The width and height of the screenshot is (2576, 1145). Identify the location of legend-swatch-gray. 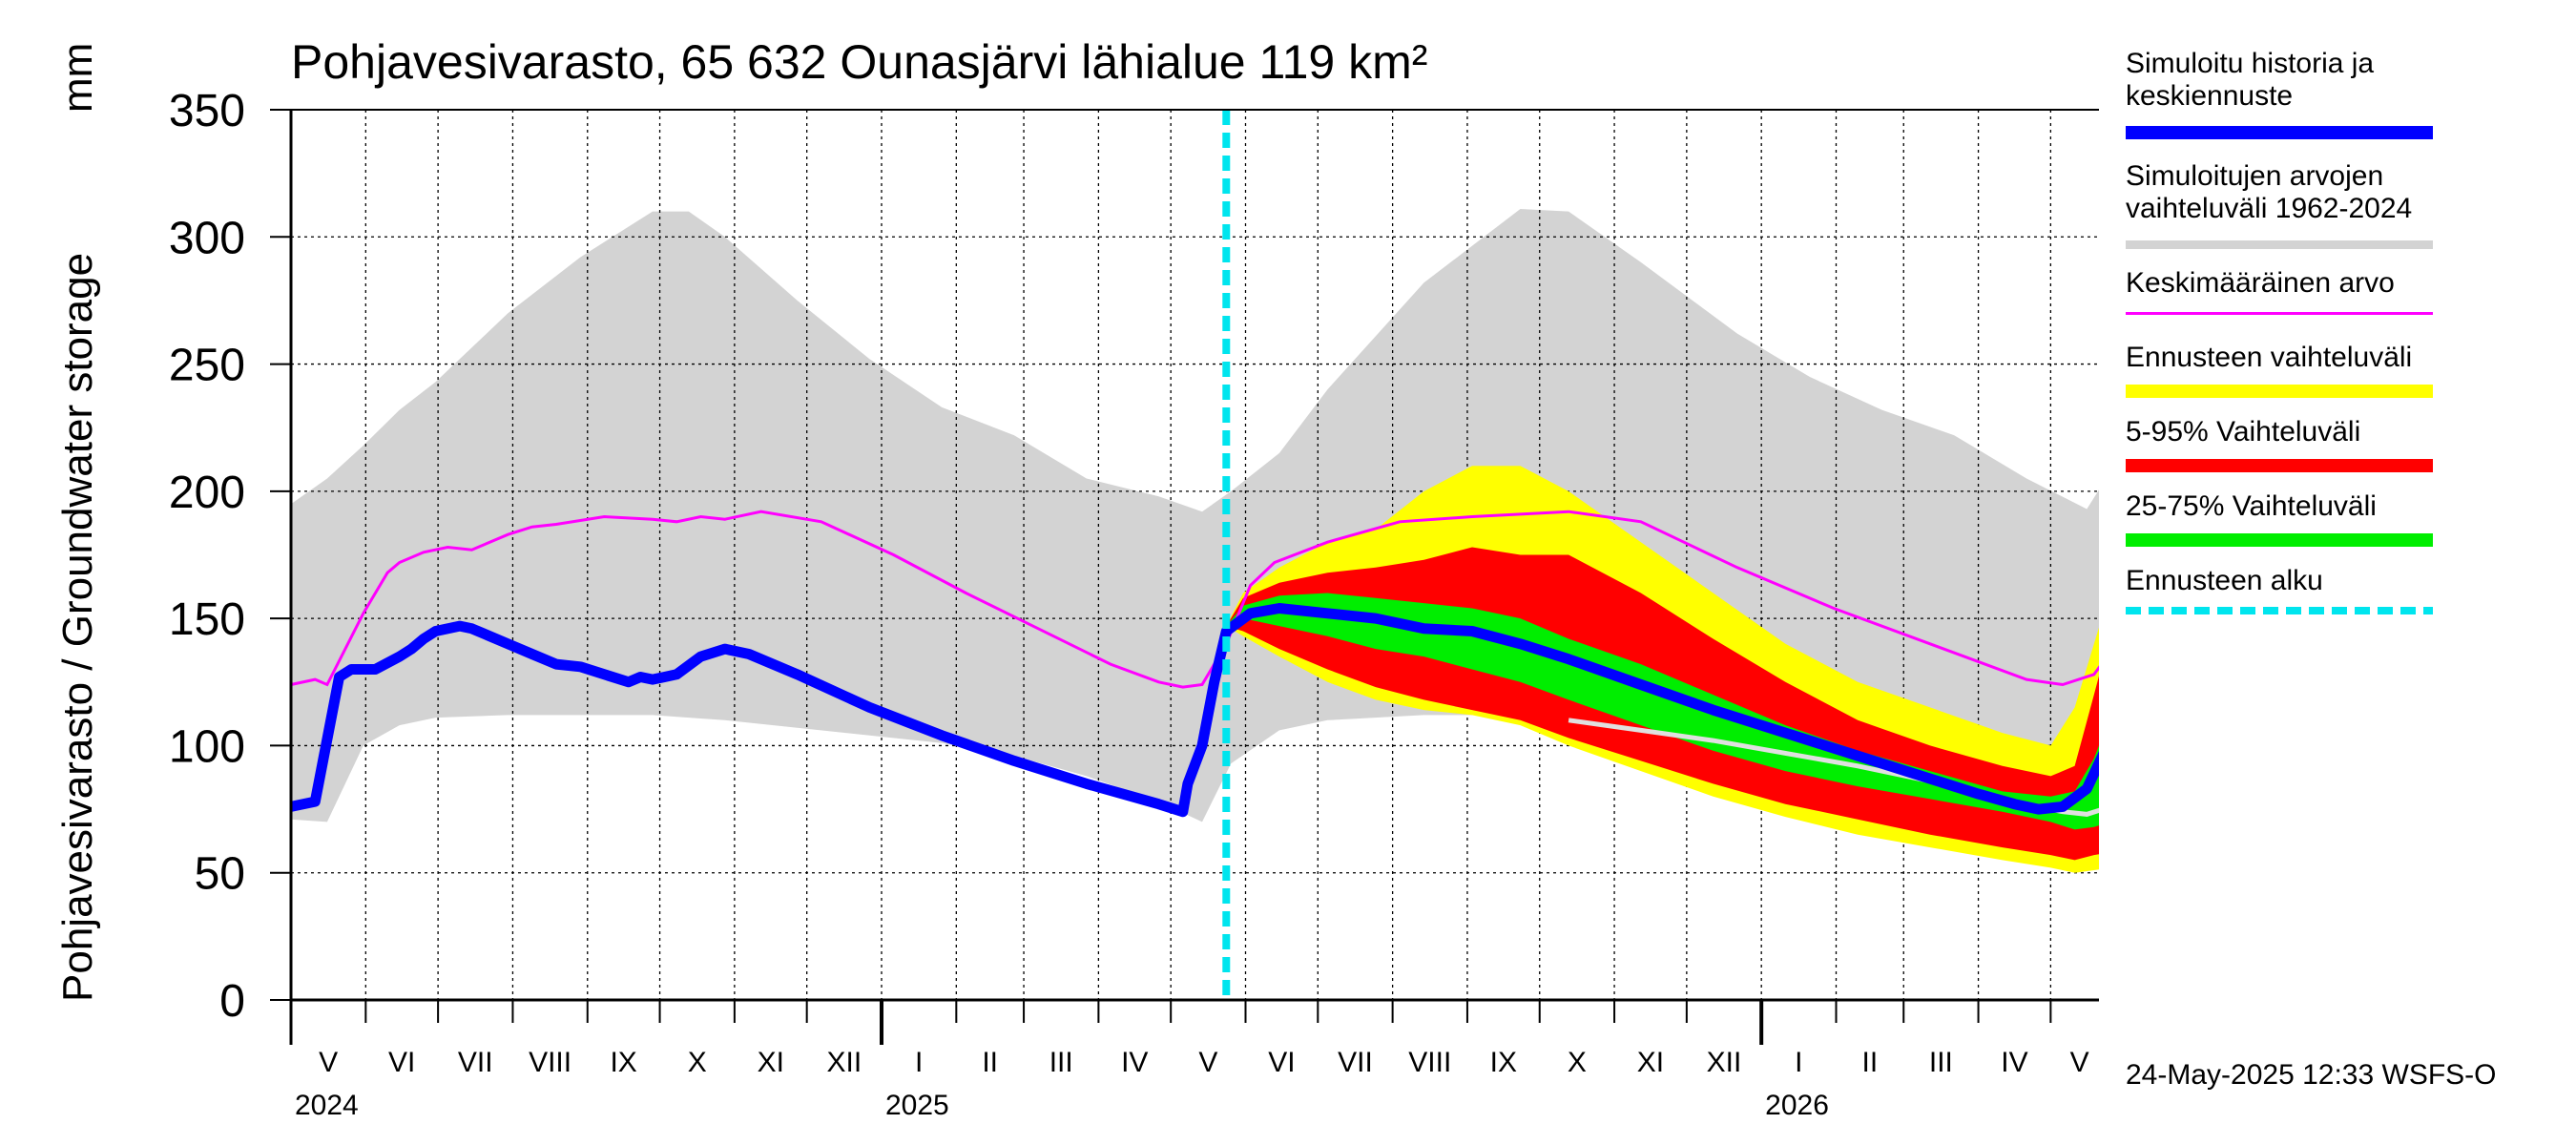
(2279, 244).